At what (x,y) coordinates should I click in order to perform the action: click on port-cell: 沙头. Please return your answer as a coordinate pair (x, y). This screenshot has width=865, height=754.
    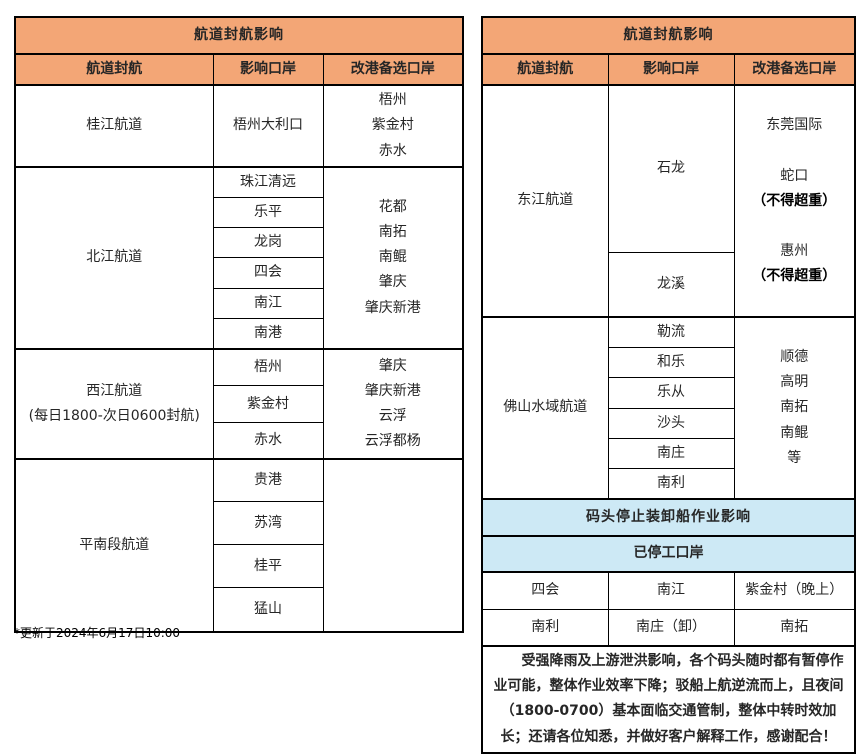
    Looking at the image, I should click on (671, 423).